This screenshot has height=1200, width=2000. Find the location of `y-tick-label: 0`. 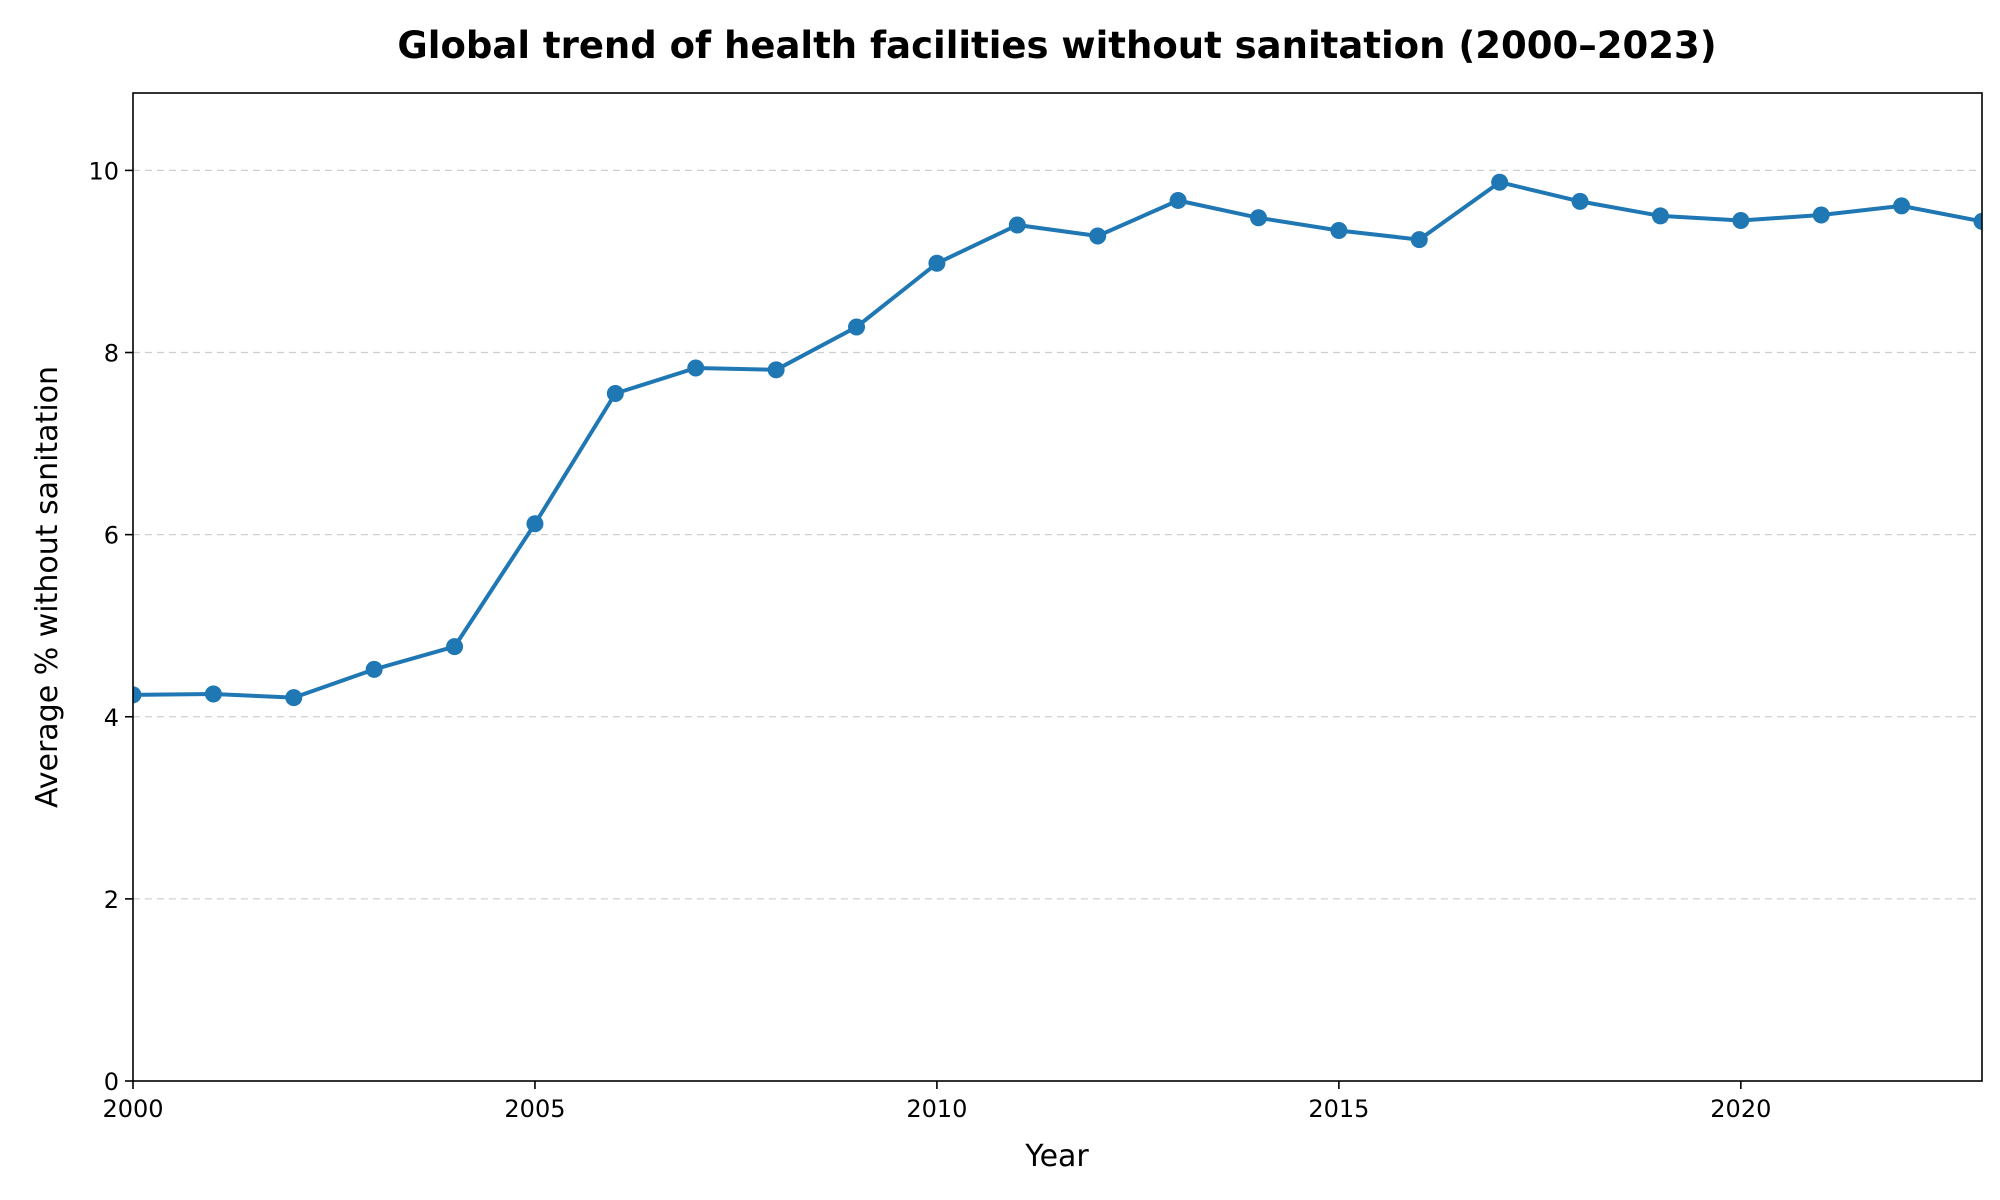

y-tick-label: 0 is located at coordinates (111, 1082).